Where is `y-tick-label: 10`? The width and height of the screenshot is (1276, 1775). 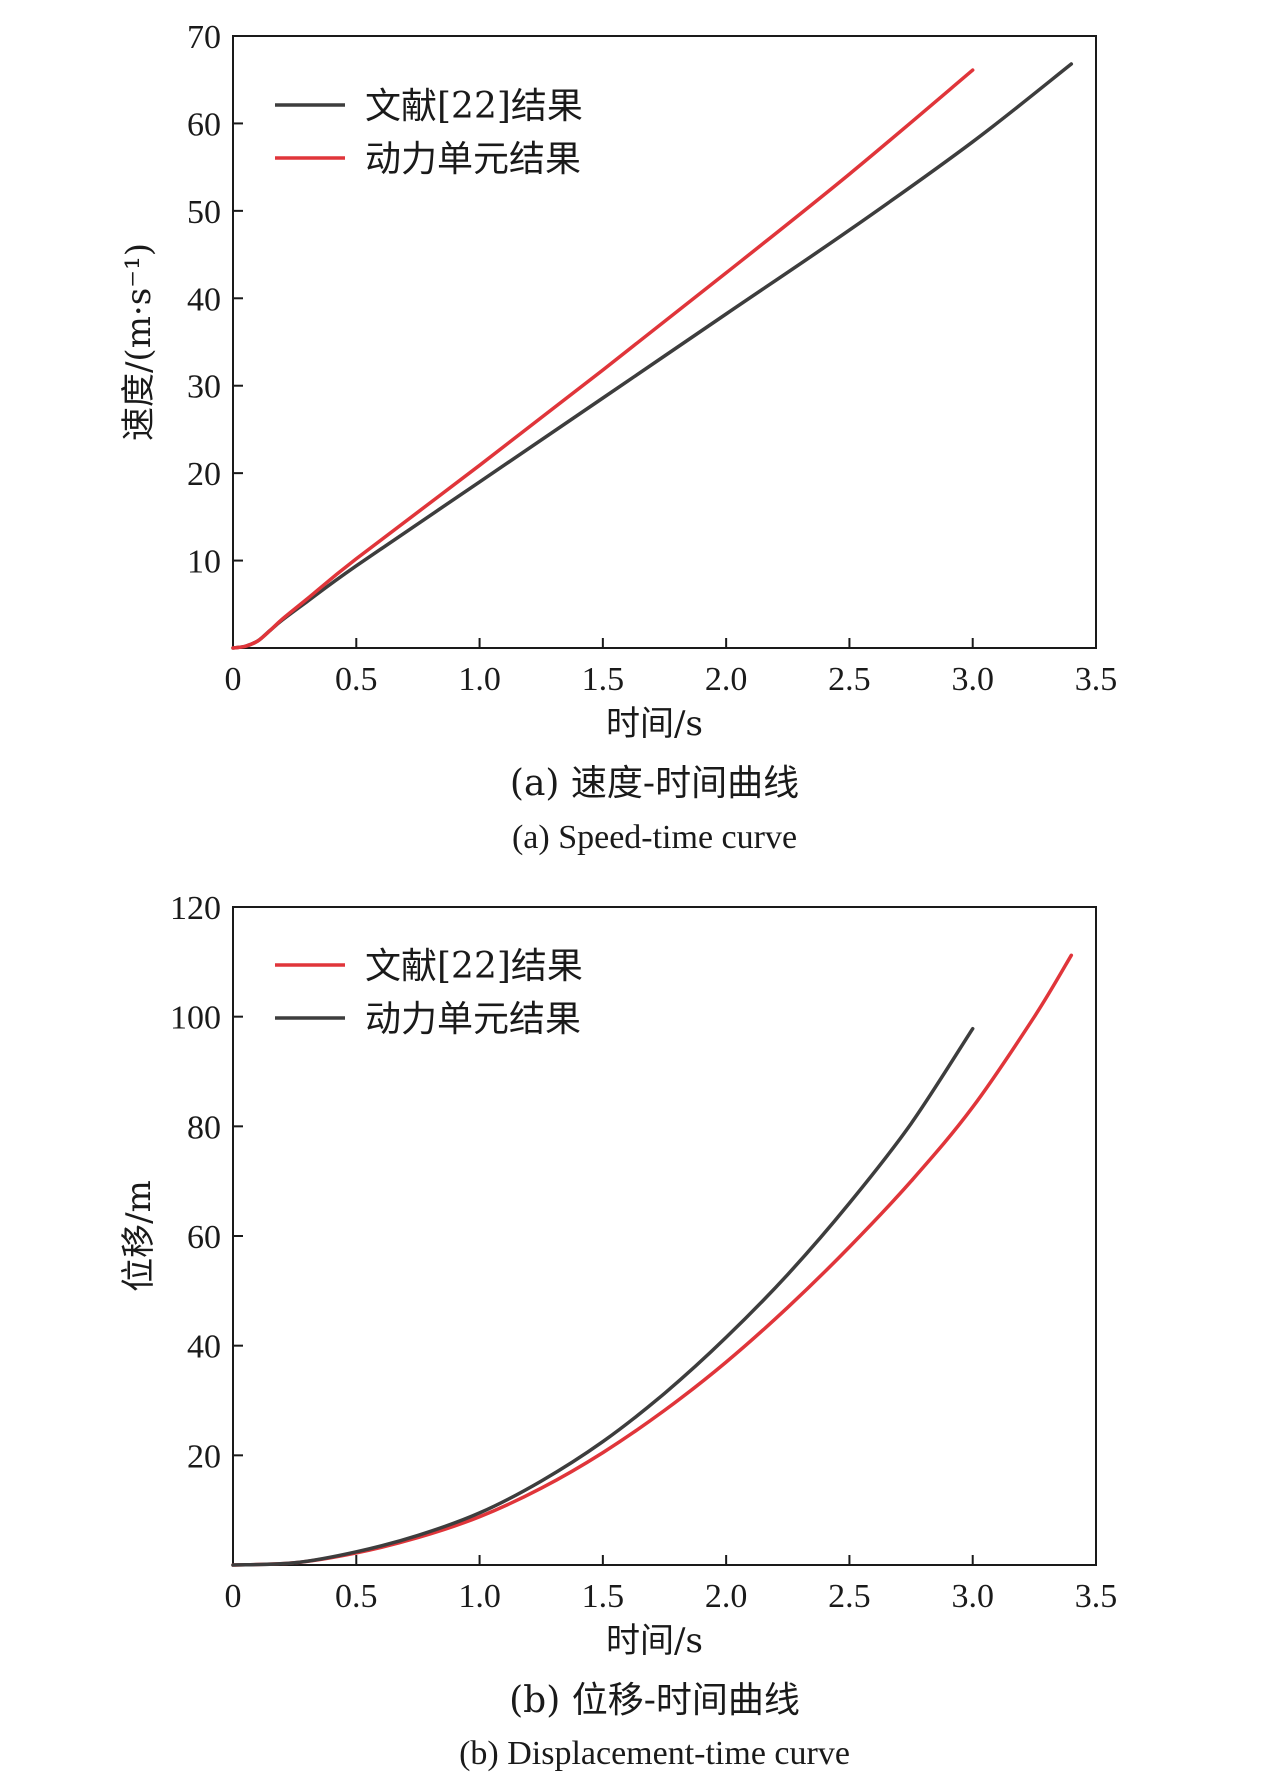
y-tick-label: 10 is located at coordinates (204, 562).